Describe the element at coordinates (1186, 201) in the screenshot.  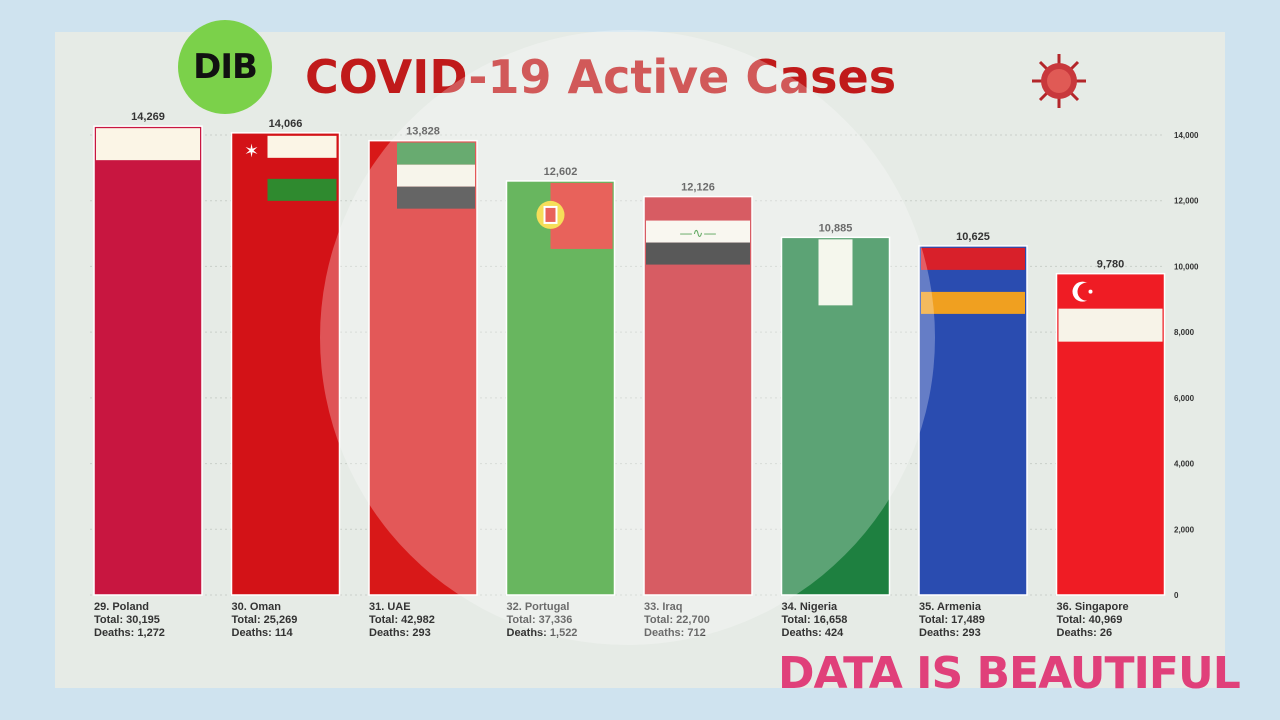
I see `y-tick-label: 12,000` at that location.